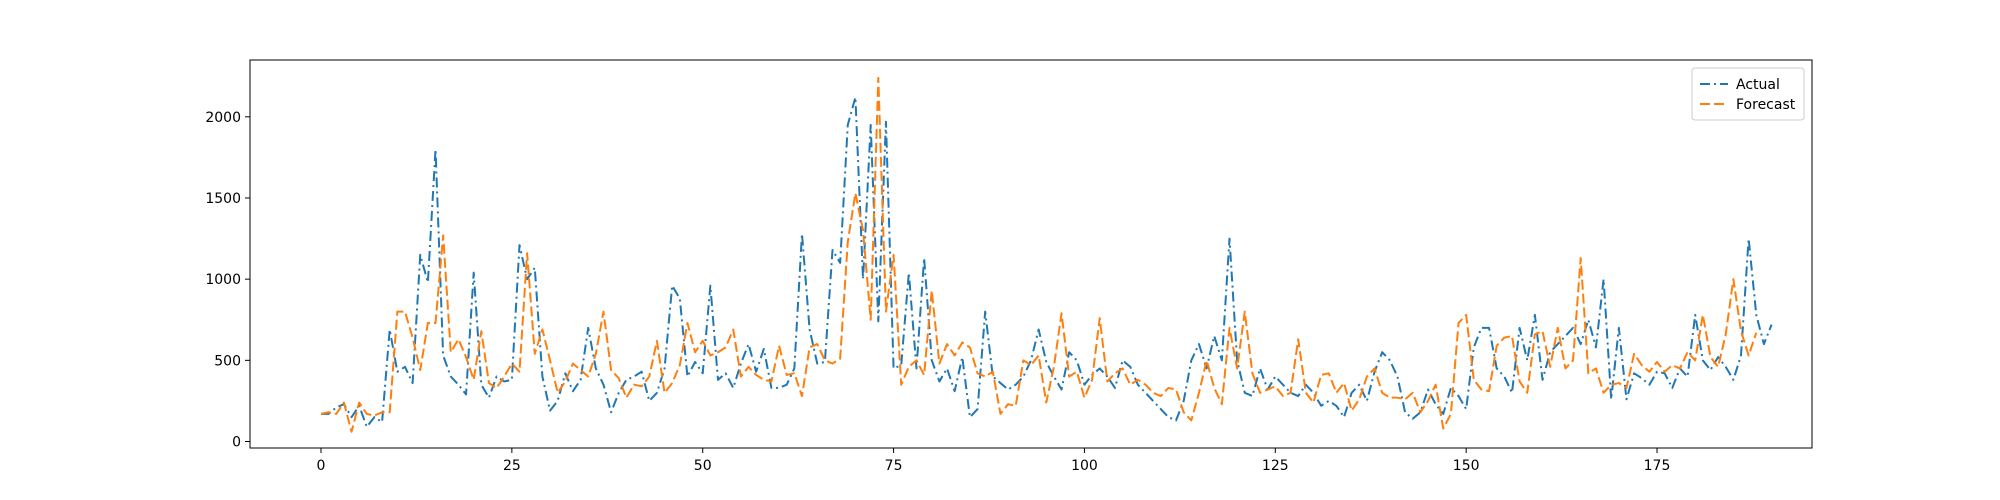 This screenshot has width=2000, height=500. What do you see at coordinates (1657, 466) in the screenshot?
I see `x-tick-label: 175` at bounding box center [1657, 466].